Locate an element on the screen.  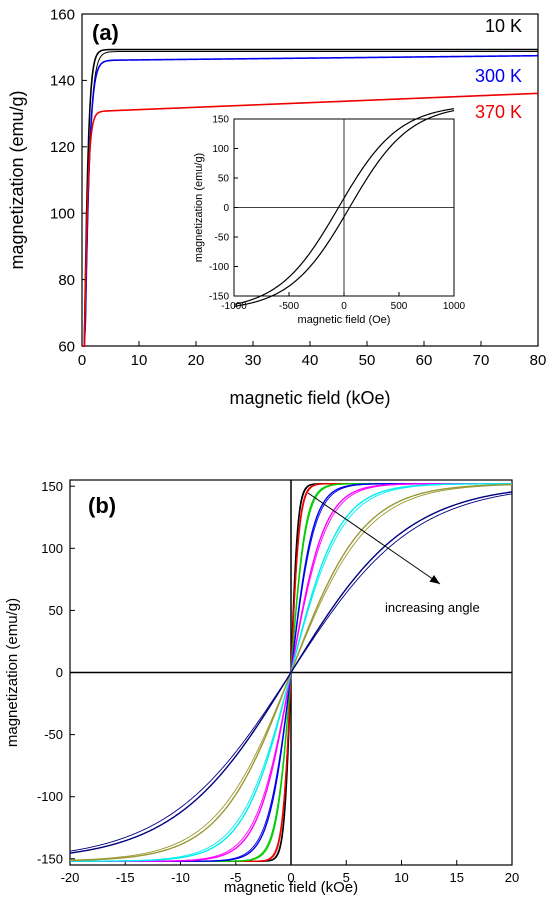
x-tick-label: 50 is located at coordinates (367, 360).